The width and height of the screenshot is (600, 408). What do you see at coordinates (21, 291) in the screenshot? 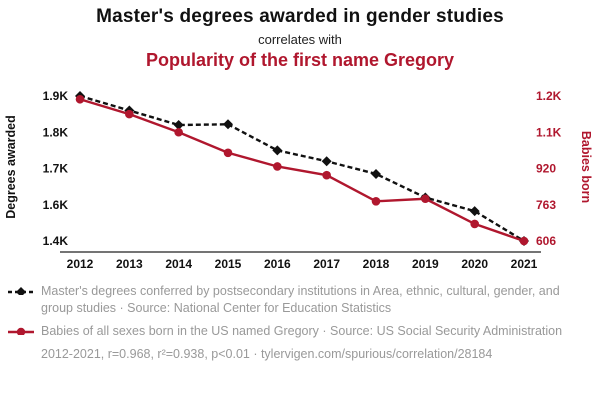
I see `dashed-line-diamond-icon` at bounding box center [21, 291].